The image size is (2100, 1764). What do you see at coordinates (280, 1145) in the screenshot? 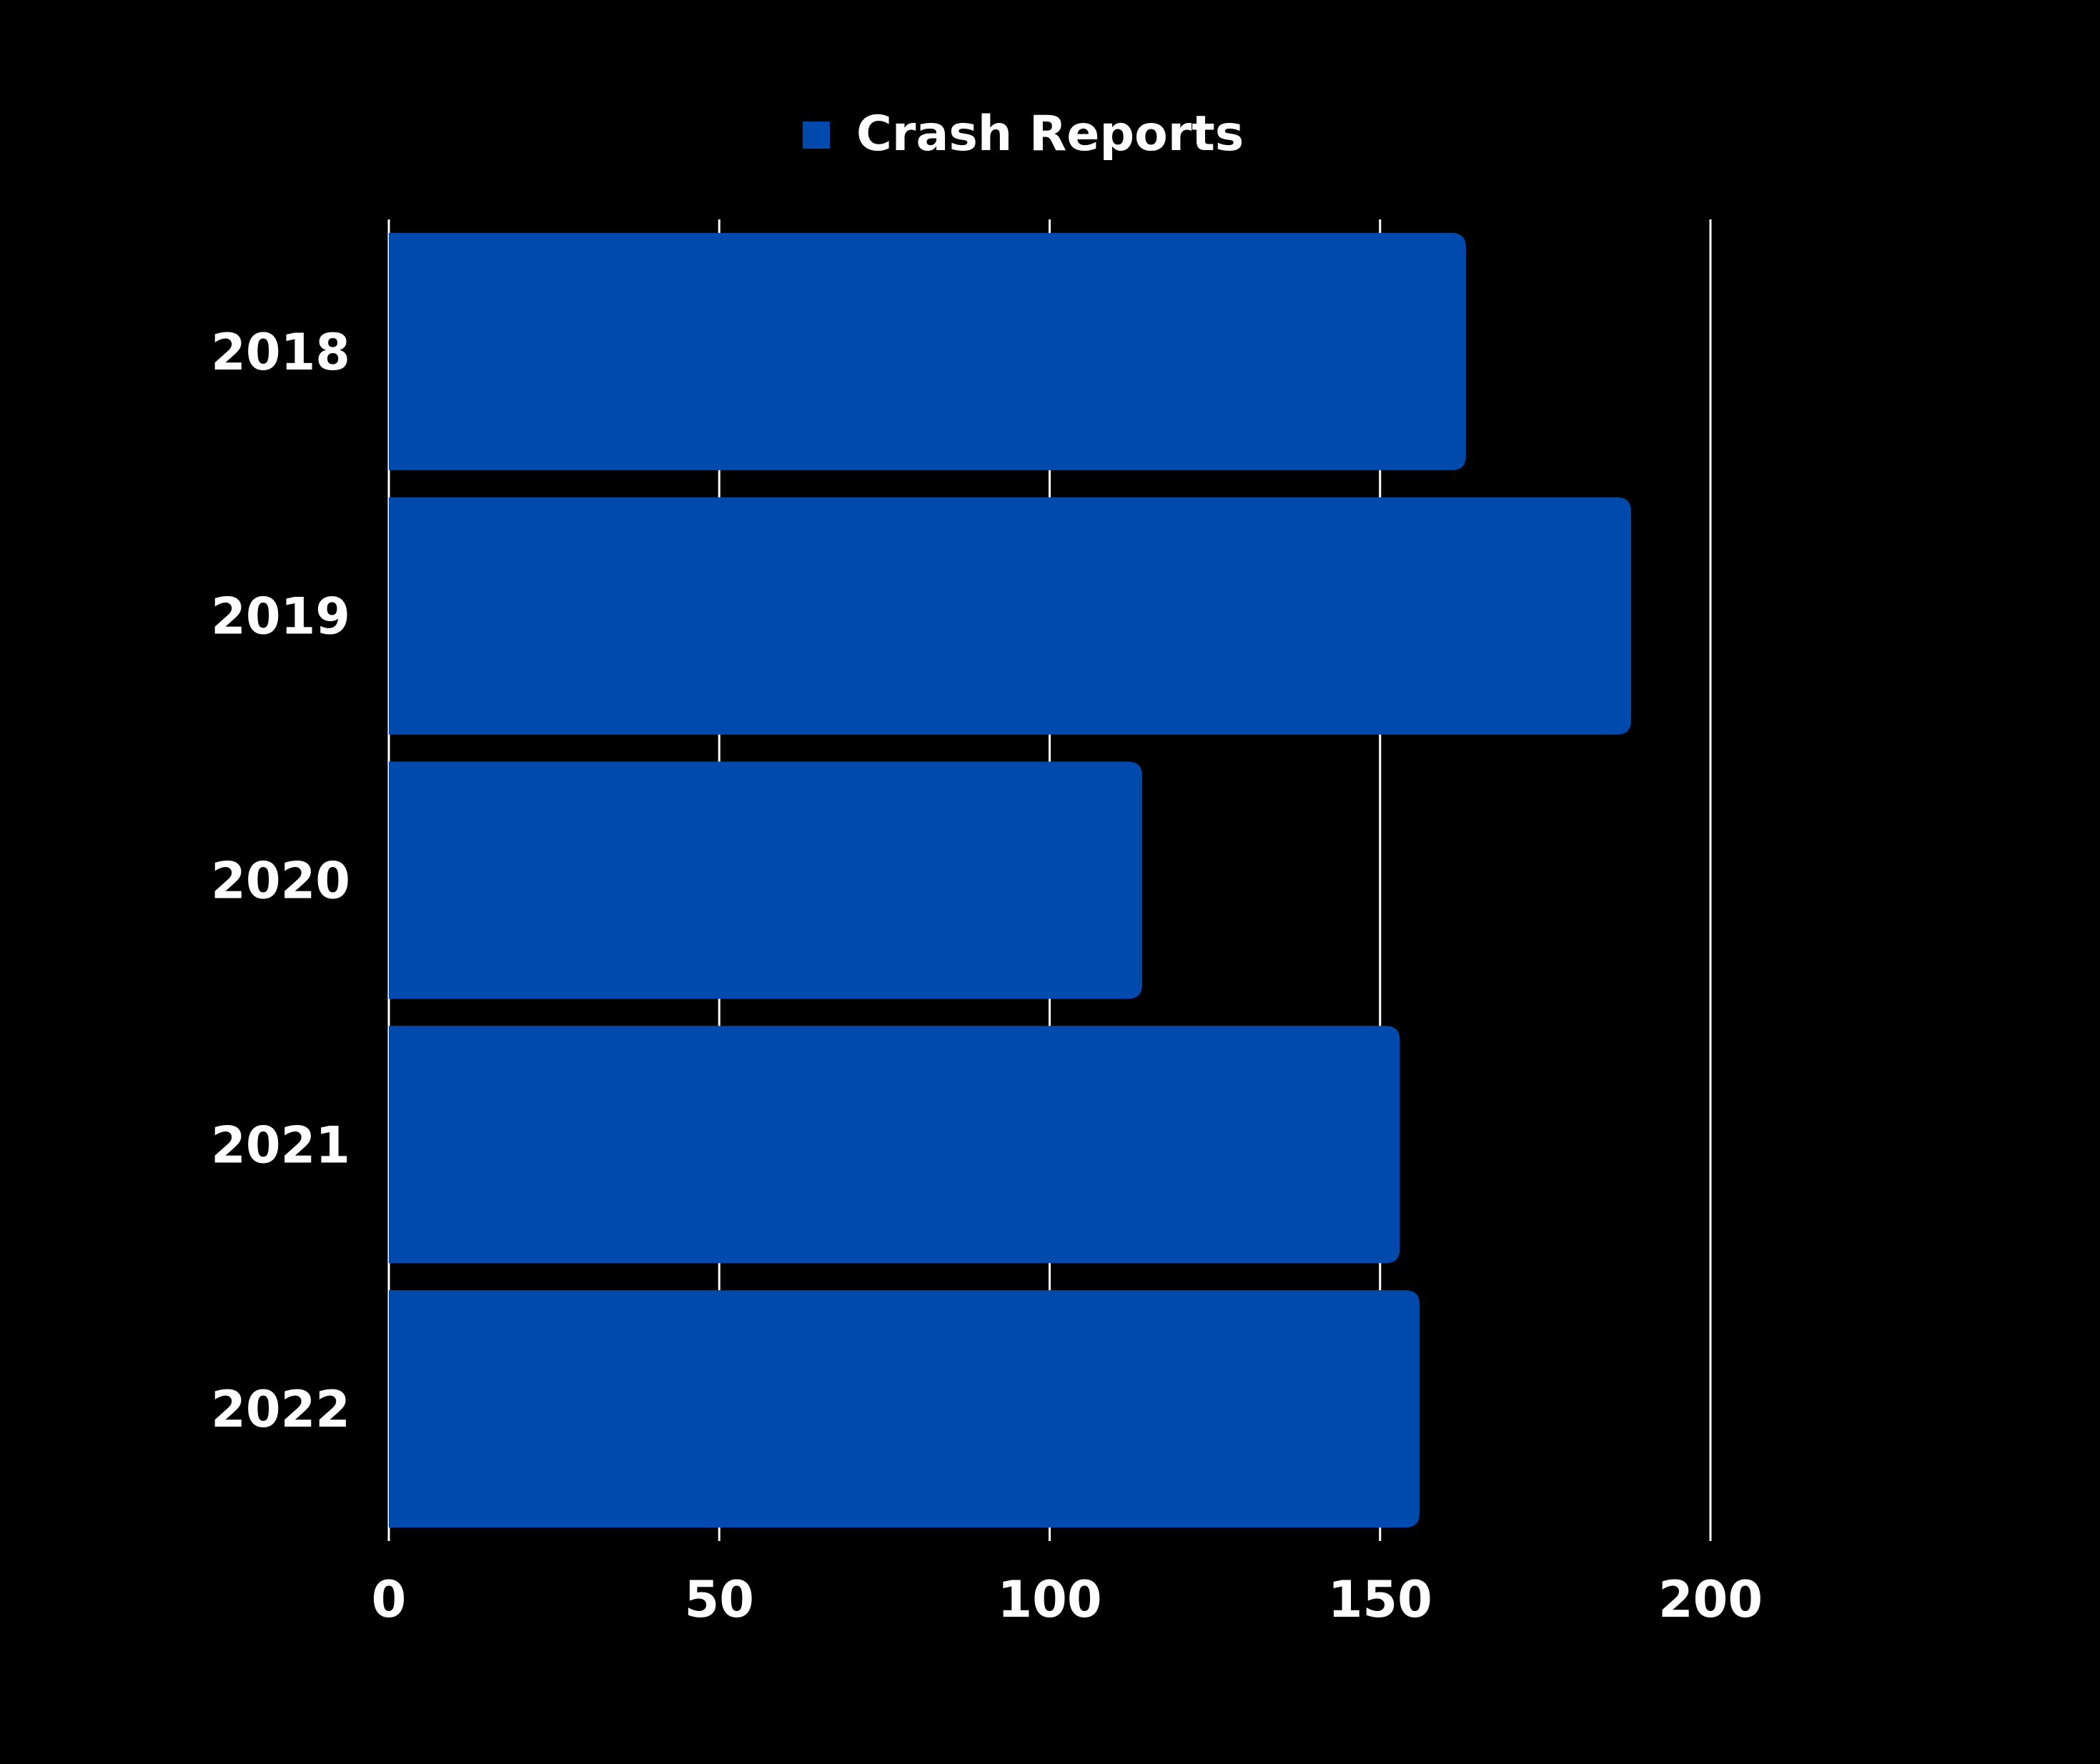
I see `category-label-2021: 2021` at bounding box center [280, 1145].